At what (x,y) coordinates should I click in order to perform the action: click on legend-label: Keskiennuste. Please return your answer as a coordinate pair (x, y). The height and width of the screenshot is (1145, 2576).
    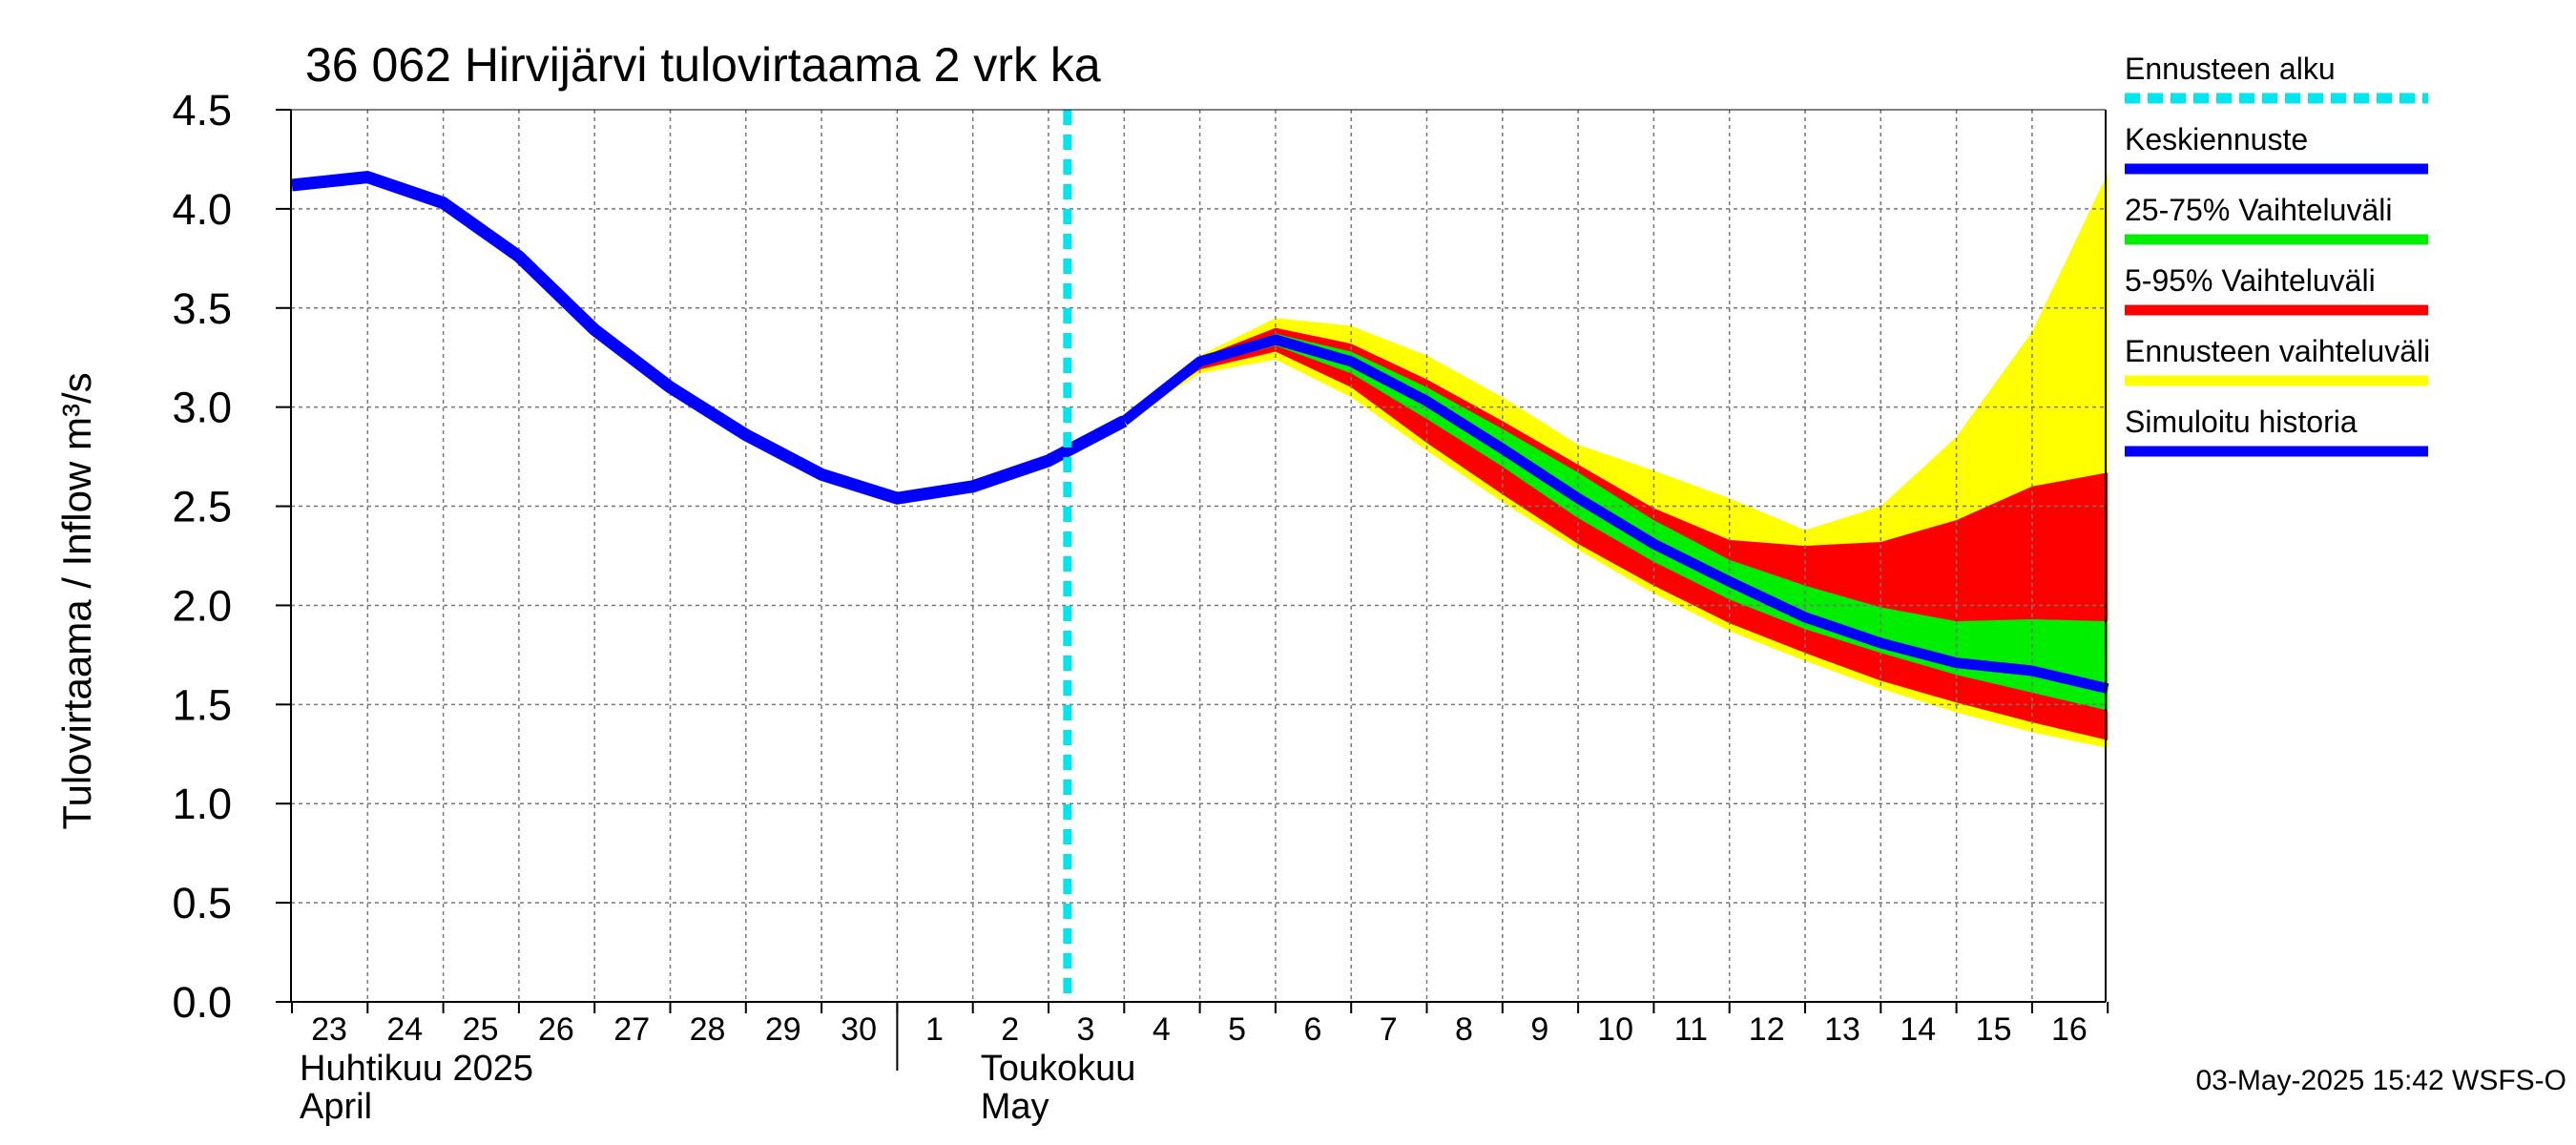
    Looking at the image, I should click on (2216, 139).